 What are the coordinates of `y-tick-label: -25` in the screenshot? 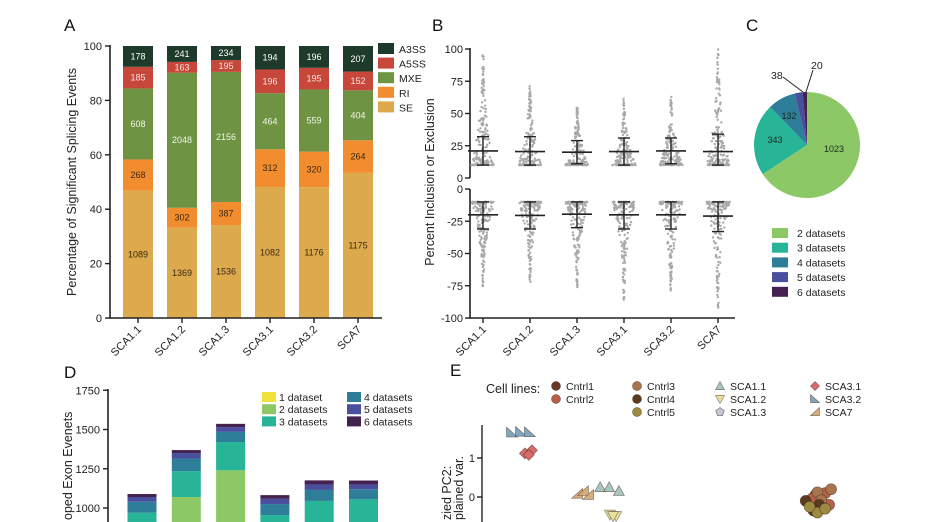 It's located at (455, 222).